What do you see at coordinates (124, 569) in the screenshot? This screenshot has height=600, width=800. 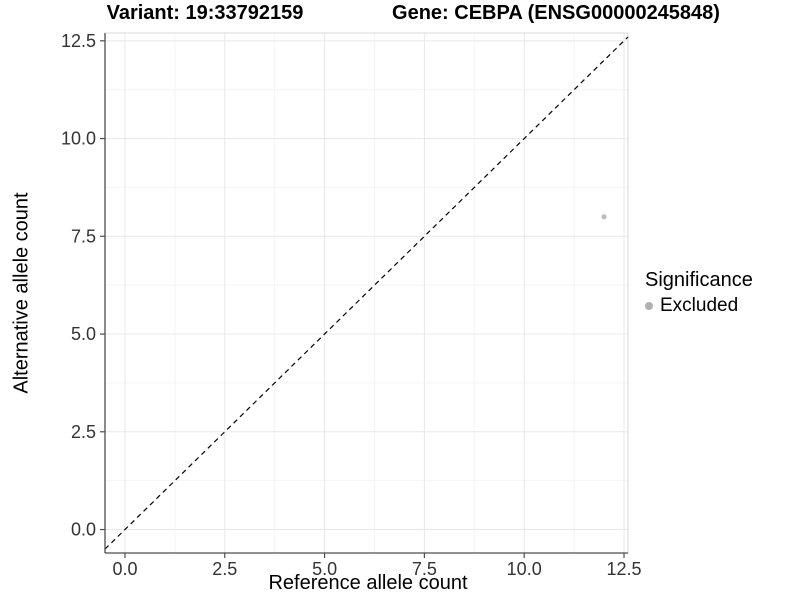 I see `x-tick-label: 0.0` at bounding box center [124, 569].